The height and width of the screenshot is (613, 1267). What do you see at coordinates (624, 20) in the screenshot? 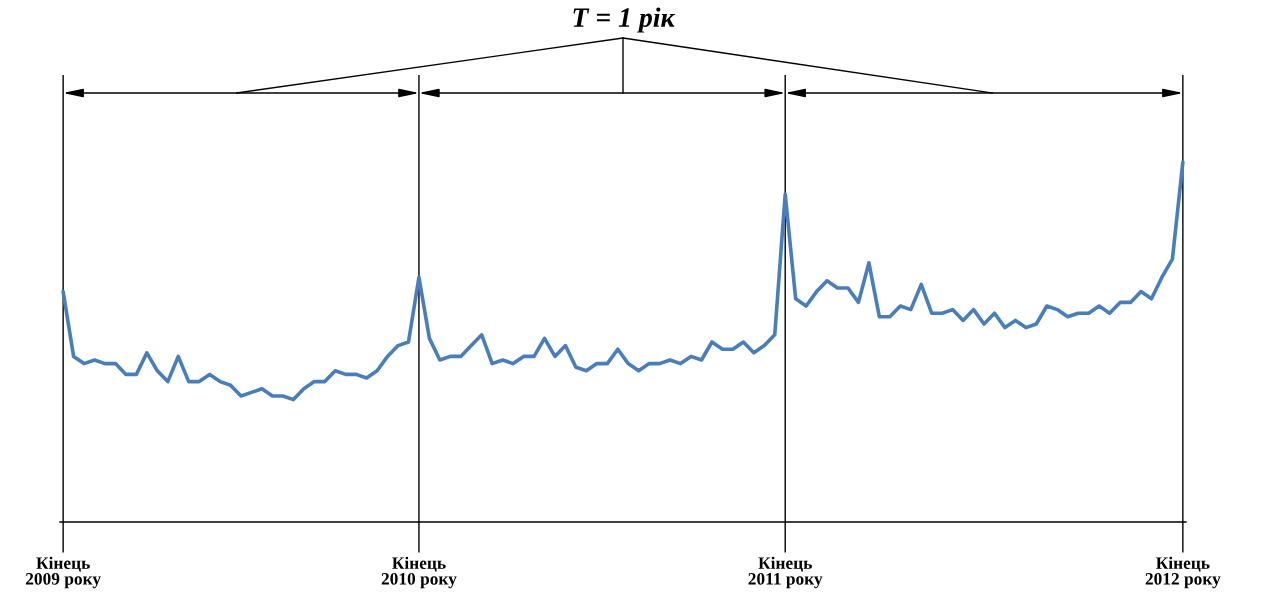
I see `chart-title: T = 1 рік` at bounding box center [624, 20].